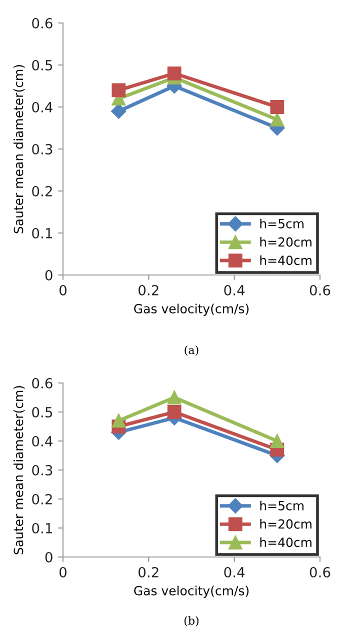  Describe the element at coordinates (191, 351) in the screenshot. I see `text: (a)` at that location.